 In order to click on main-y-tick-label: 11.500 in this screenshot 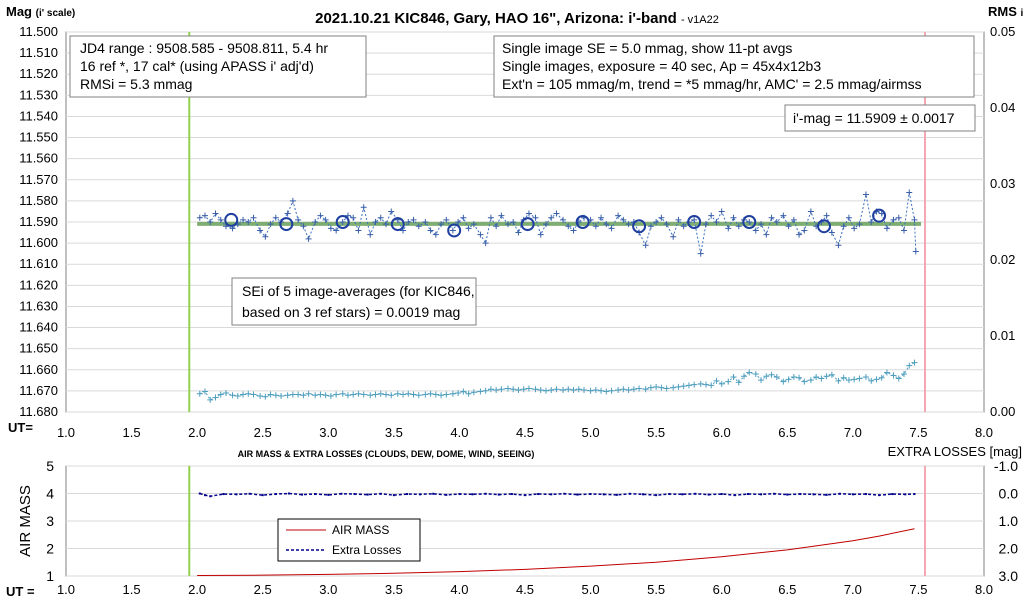, I will do `click(38, 31)`.